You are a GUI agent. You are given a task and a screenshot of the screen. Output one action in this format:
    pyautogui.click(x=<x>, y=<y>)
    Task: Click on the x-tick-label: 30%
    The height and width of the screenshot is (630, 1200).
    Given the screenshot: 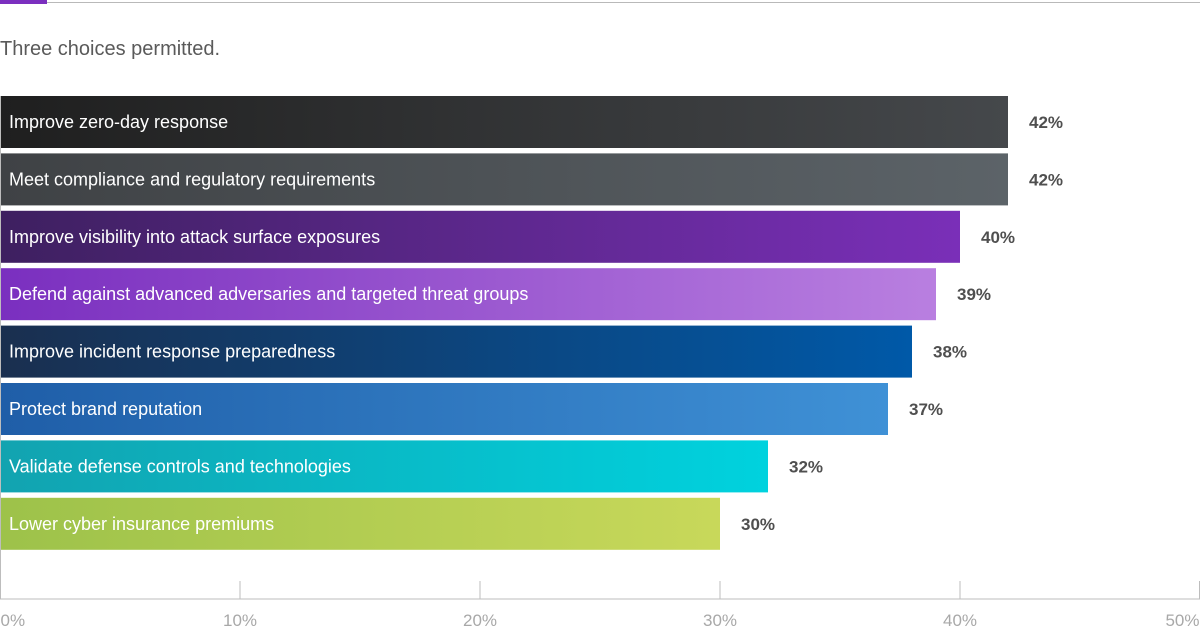 What is the action you would take?
    pyautogui.click(x=720, y=620)
    